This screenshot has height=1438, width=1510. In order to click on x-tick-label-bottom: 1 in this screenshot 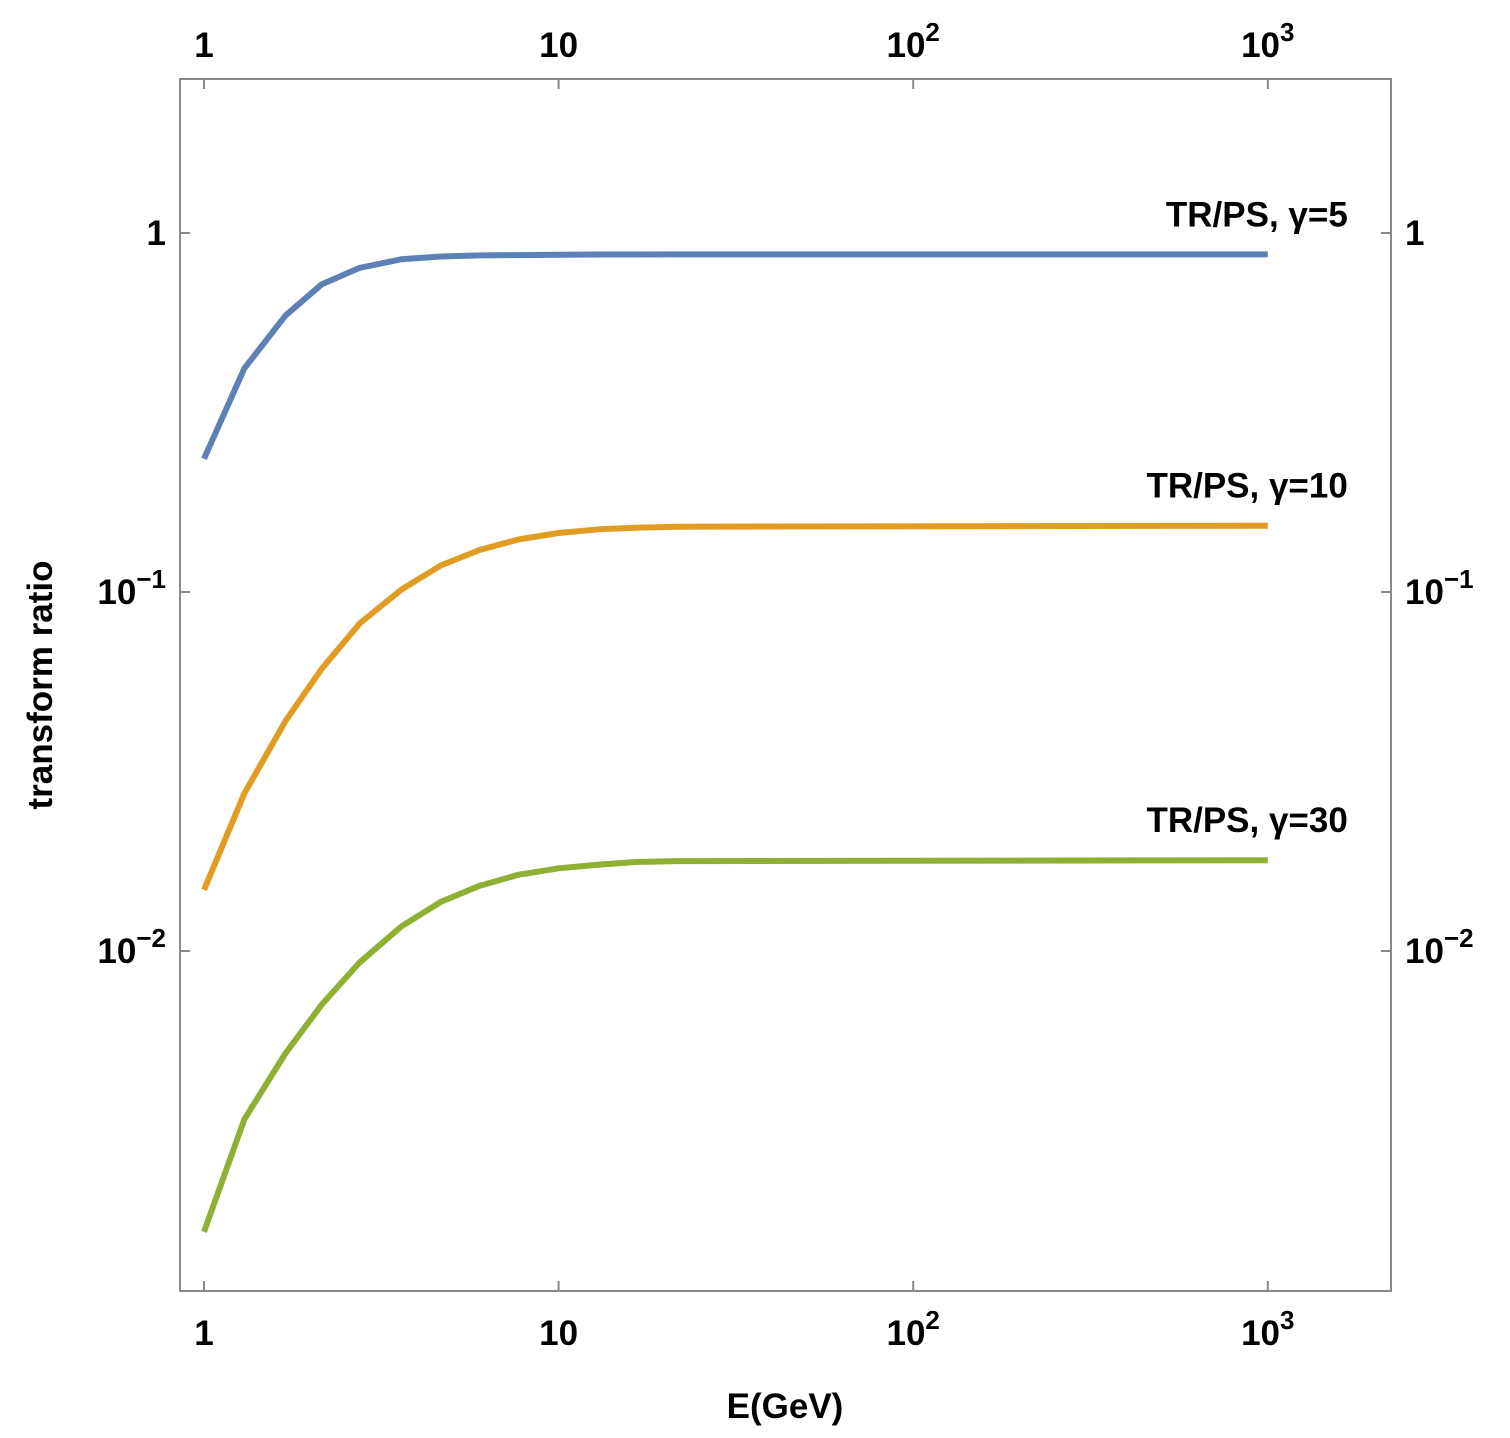, I will do `click(203, 1333)`.